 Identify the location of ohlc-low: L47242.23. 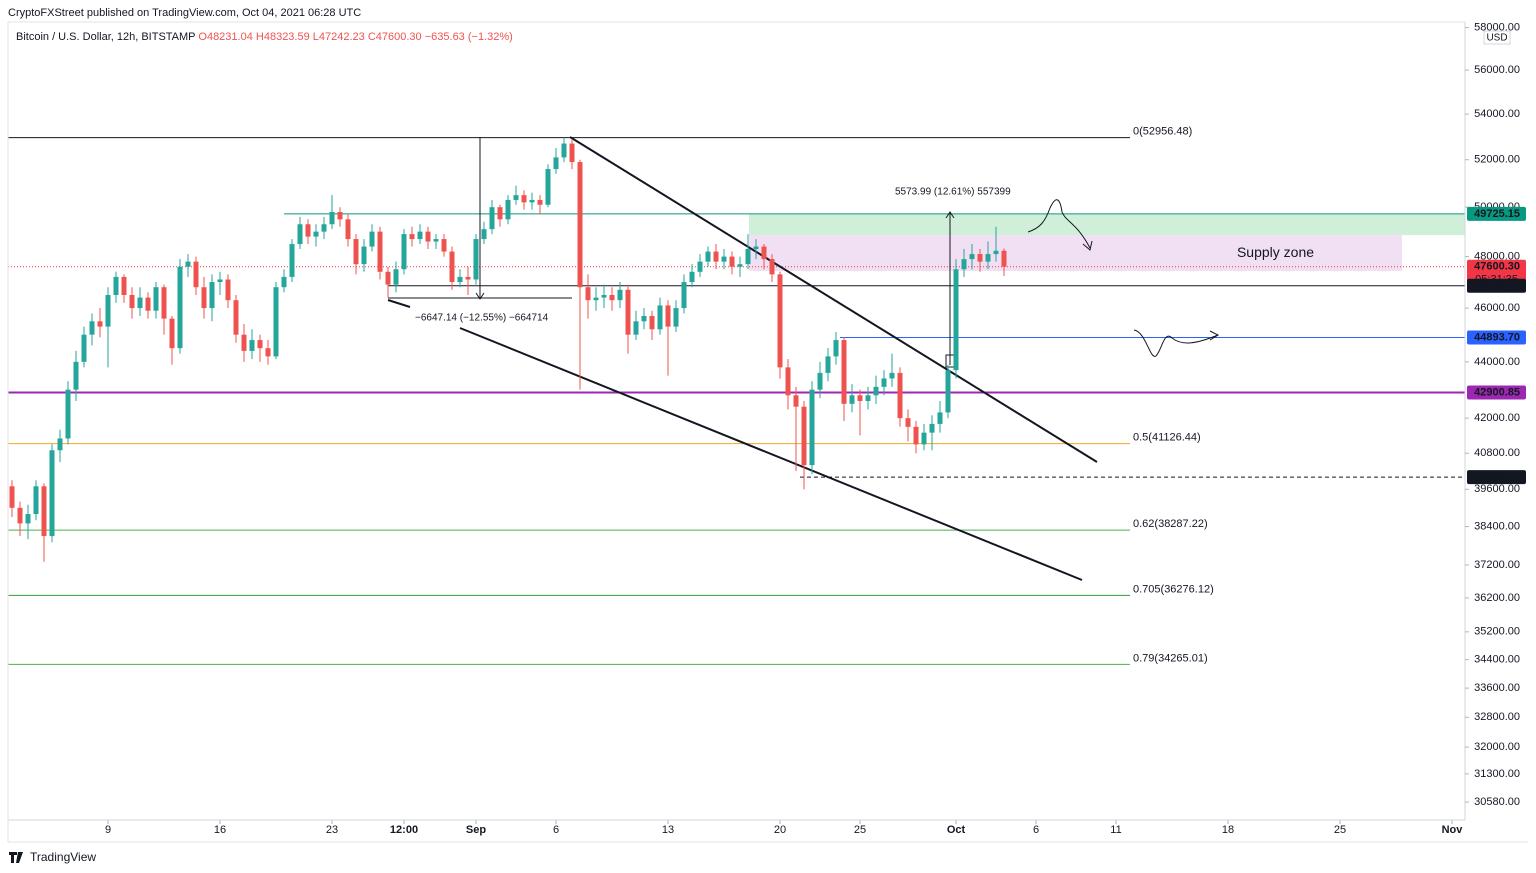
(339, 37).